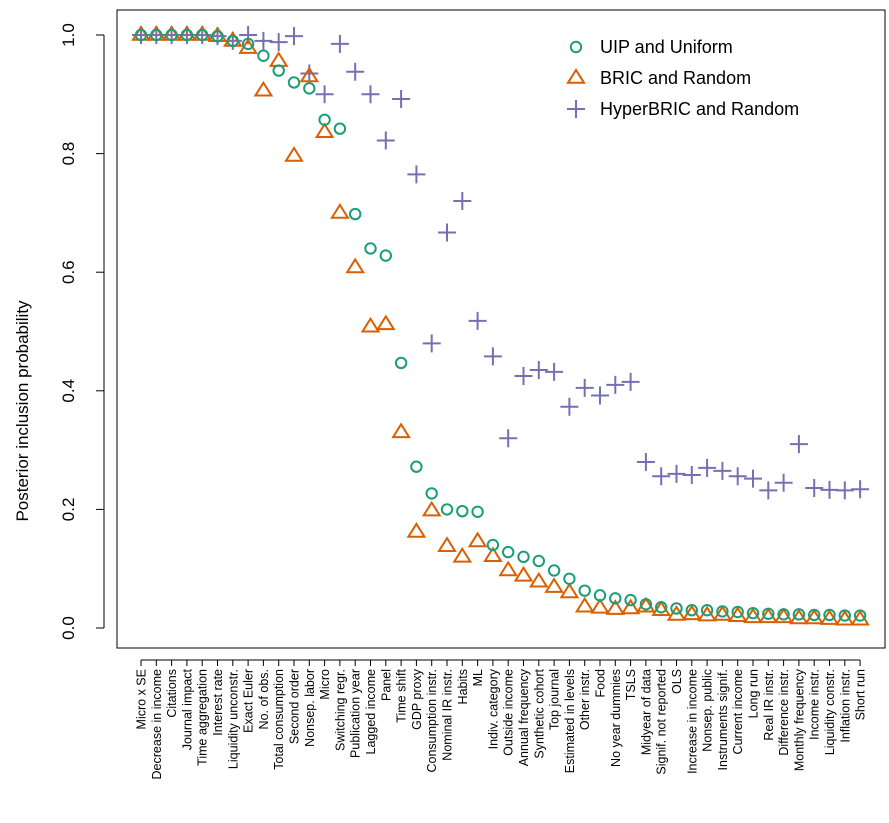 This screenshot has height=823, width=889. What do you see at coordinates (666, 47) in the screenshot?
I see `legend-label: UIP and Uniform` at bounding box center [666, 47].